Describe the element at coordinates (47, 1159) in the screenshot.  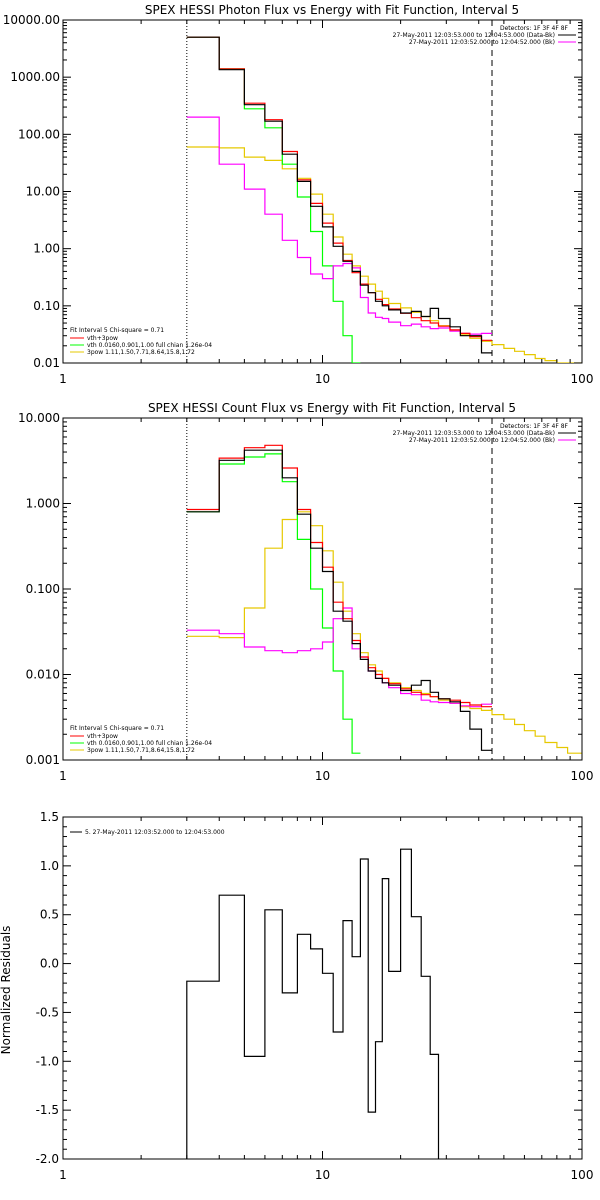
I see `y-tick-label: -2.0` at that location.